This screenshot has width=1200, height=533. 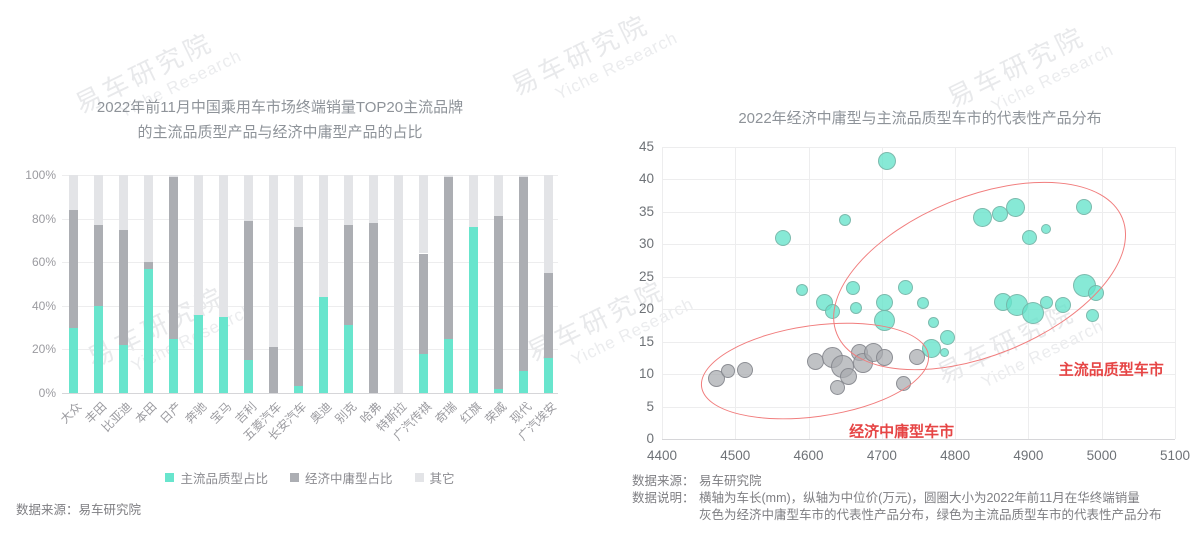 I want to click on scatter-chart-title: 2022年经济中庸型与主流品质型车市的代表性产品分布, so click(x=920, y=118).